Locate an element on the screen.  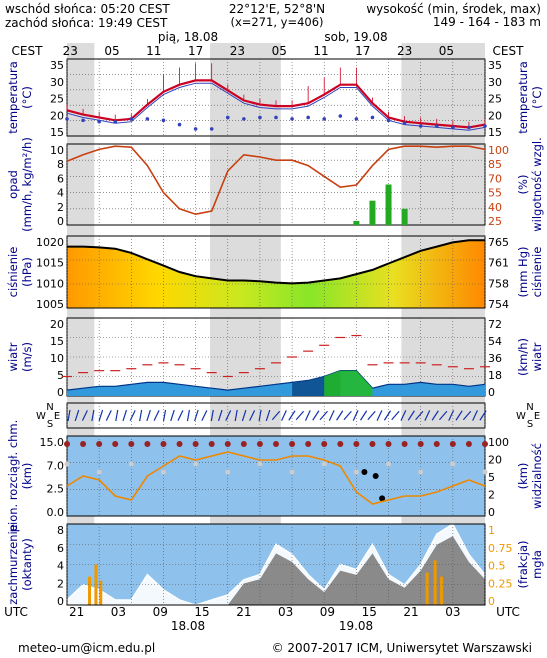
wind-tick: 5 is located at coordinates (60, 375).